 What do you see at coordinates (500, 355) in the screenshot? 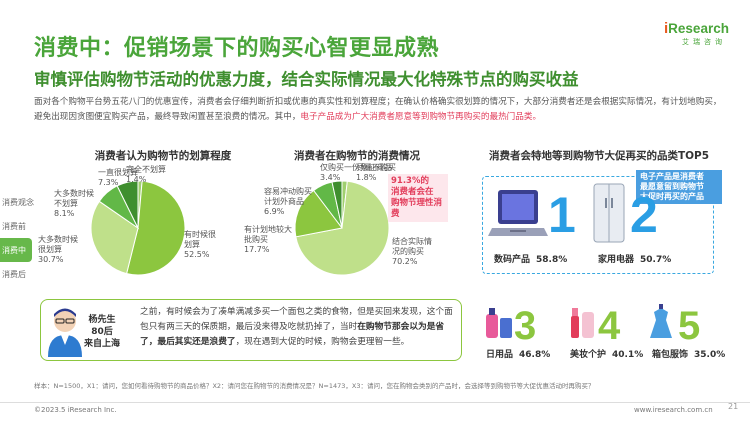
I see `top5-label-3: 日用品` at bounding box center [500, 355].